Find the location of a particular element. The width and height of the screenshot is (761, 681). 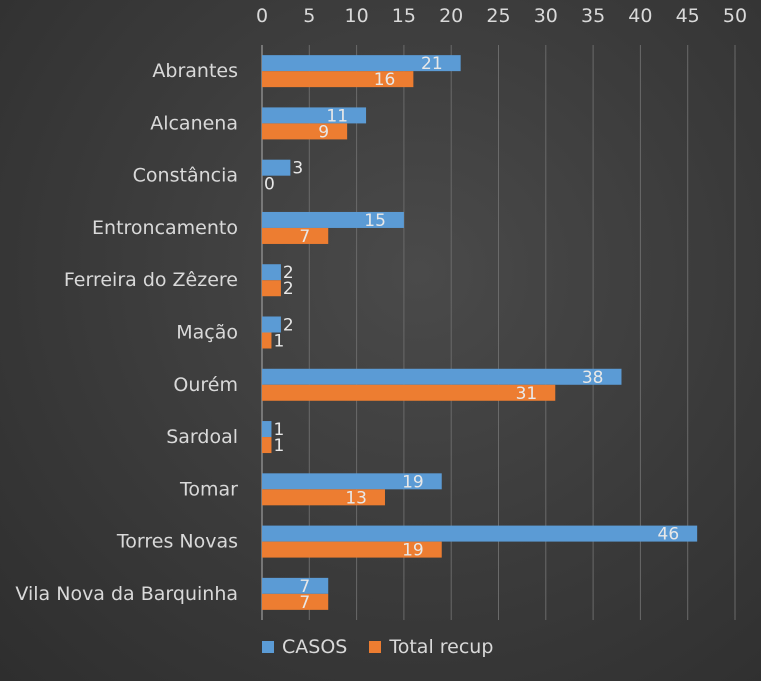

x-tick-label-45: 45 is located at coordinates (688, 16).